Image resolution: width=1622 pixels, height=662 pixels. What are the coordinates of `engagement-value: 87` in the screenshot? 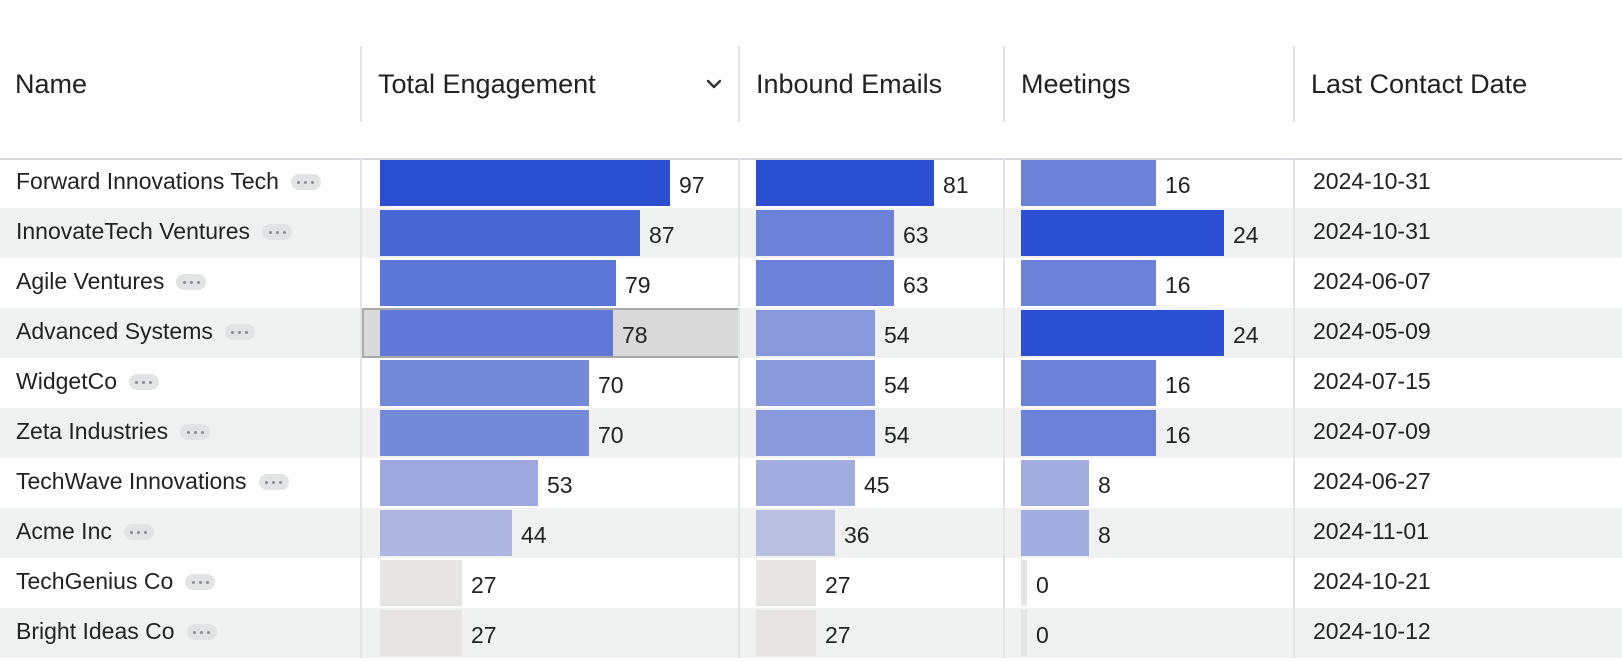 It's located at (662, 235).